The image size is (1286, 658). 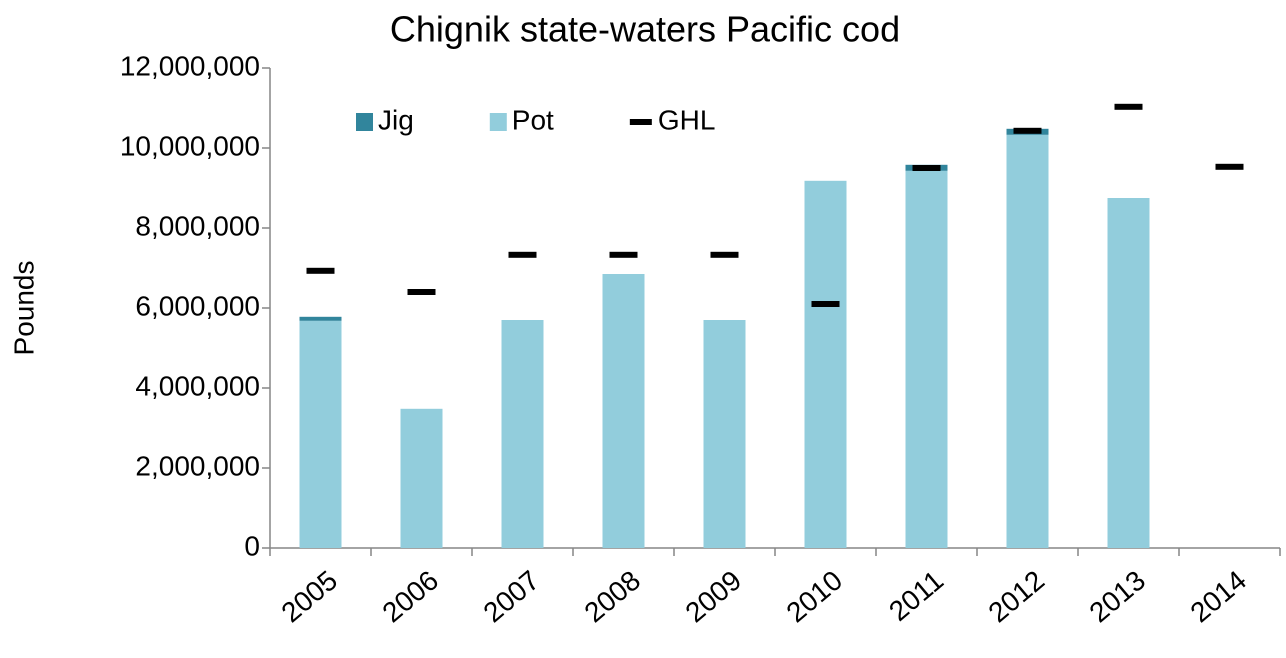 I want to click on x-tick-label: 2012, so click(x=1016, y=597).